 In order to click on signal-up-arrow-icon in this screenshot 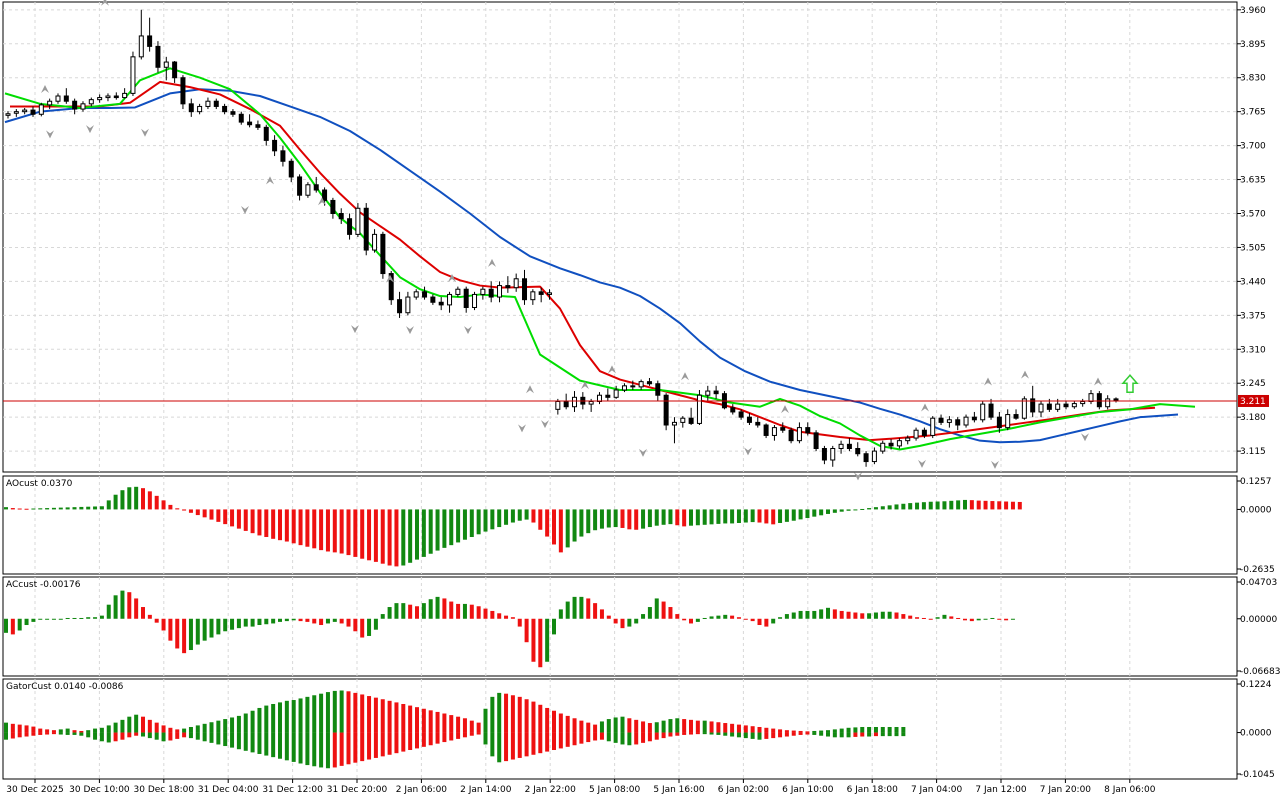, I will do `click(1130, 383)`.